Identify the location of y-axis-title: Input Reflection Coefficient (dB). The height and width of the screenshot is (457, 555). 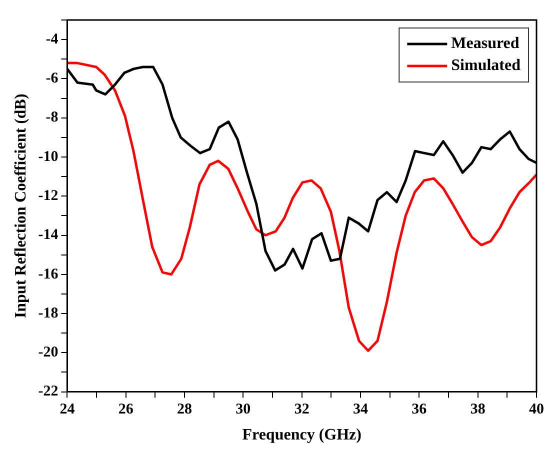
(21, 206).